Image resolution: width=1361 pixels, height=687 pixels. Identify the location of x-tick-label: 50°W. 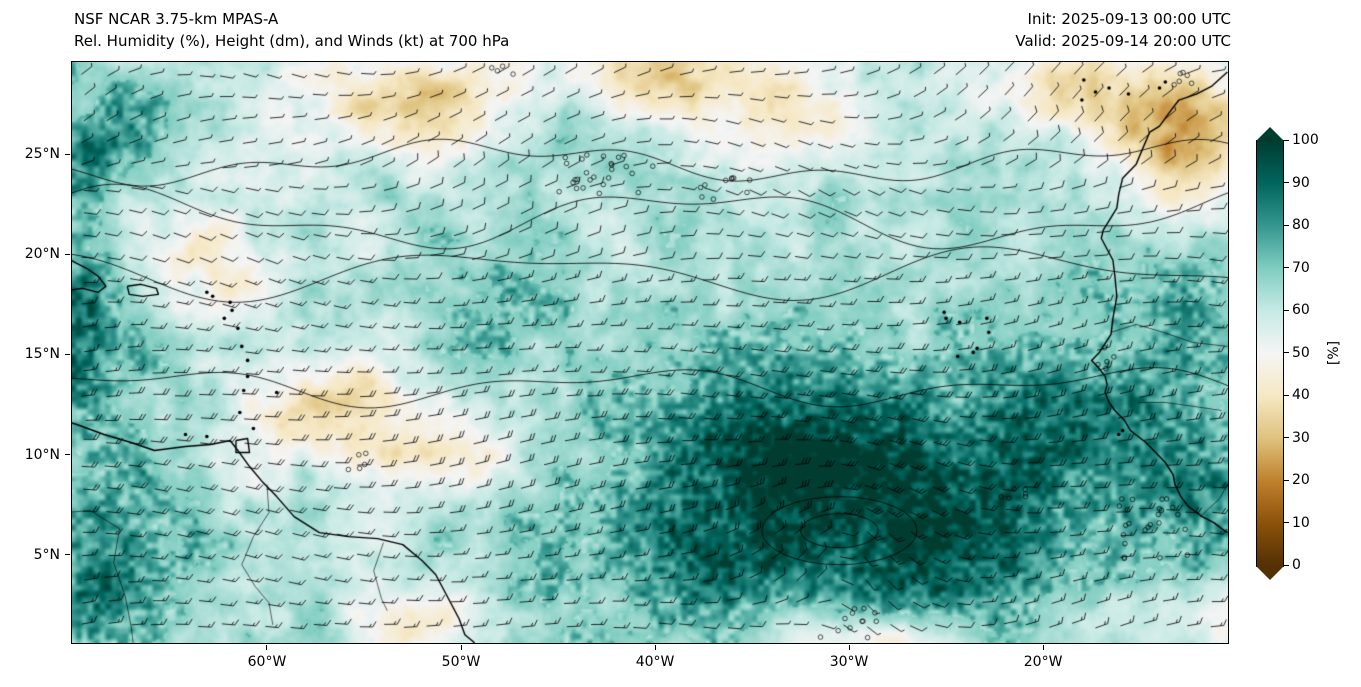
(461, 662).